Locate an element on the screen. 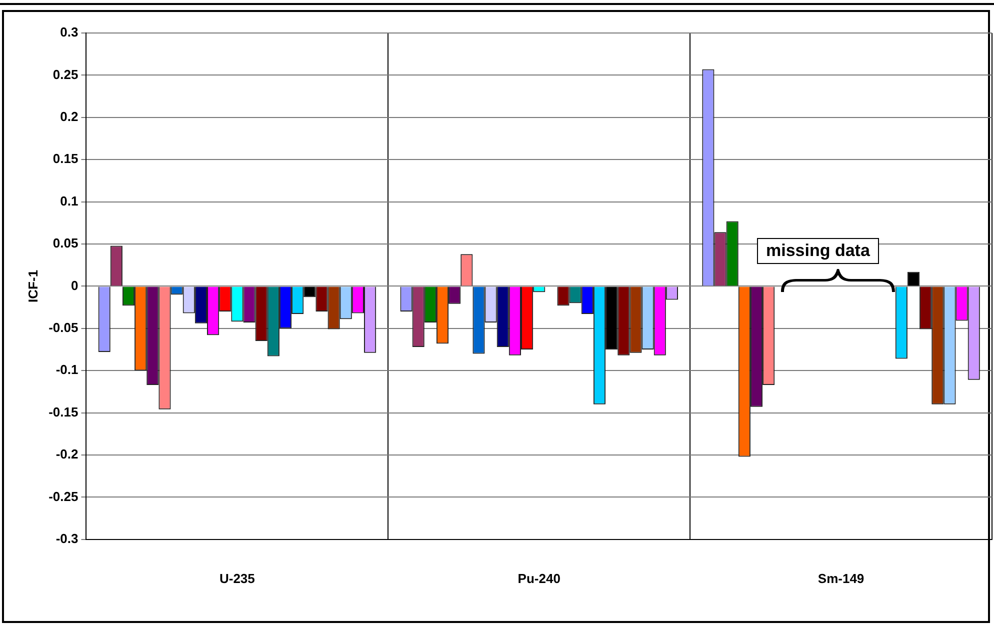 The height and width of the screenshot is (627, 994). y-tick-label: -0.05 is located at coordinates (63, 327).